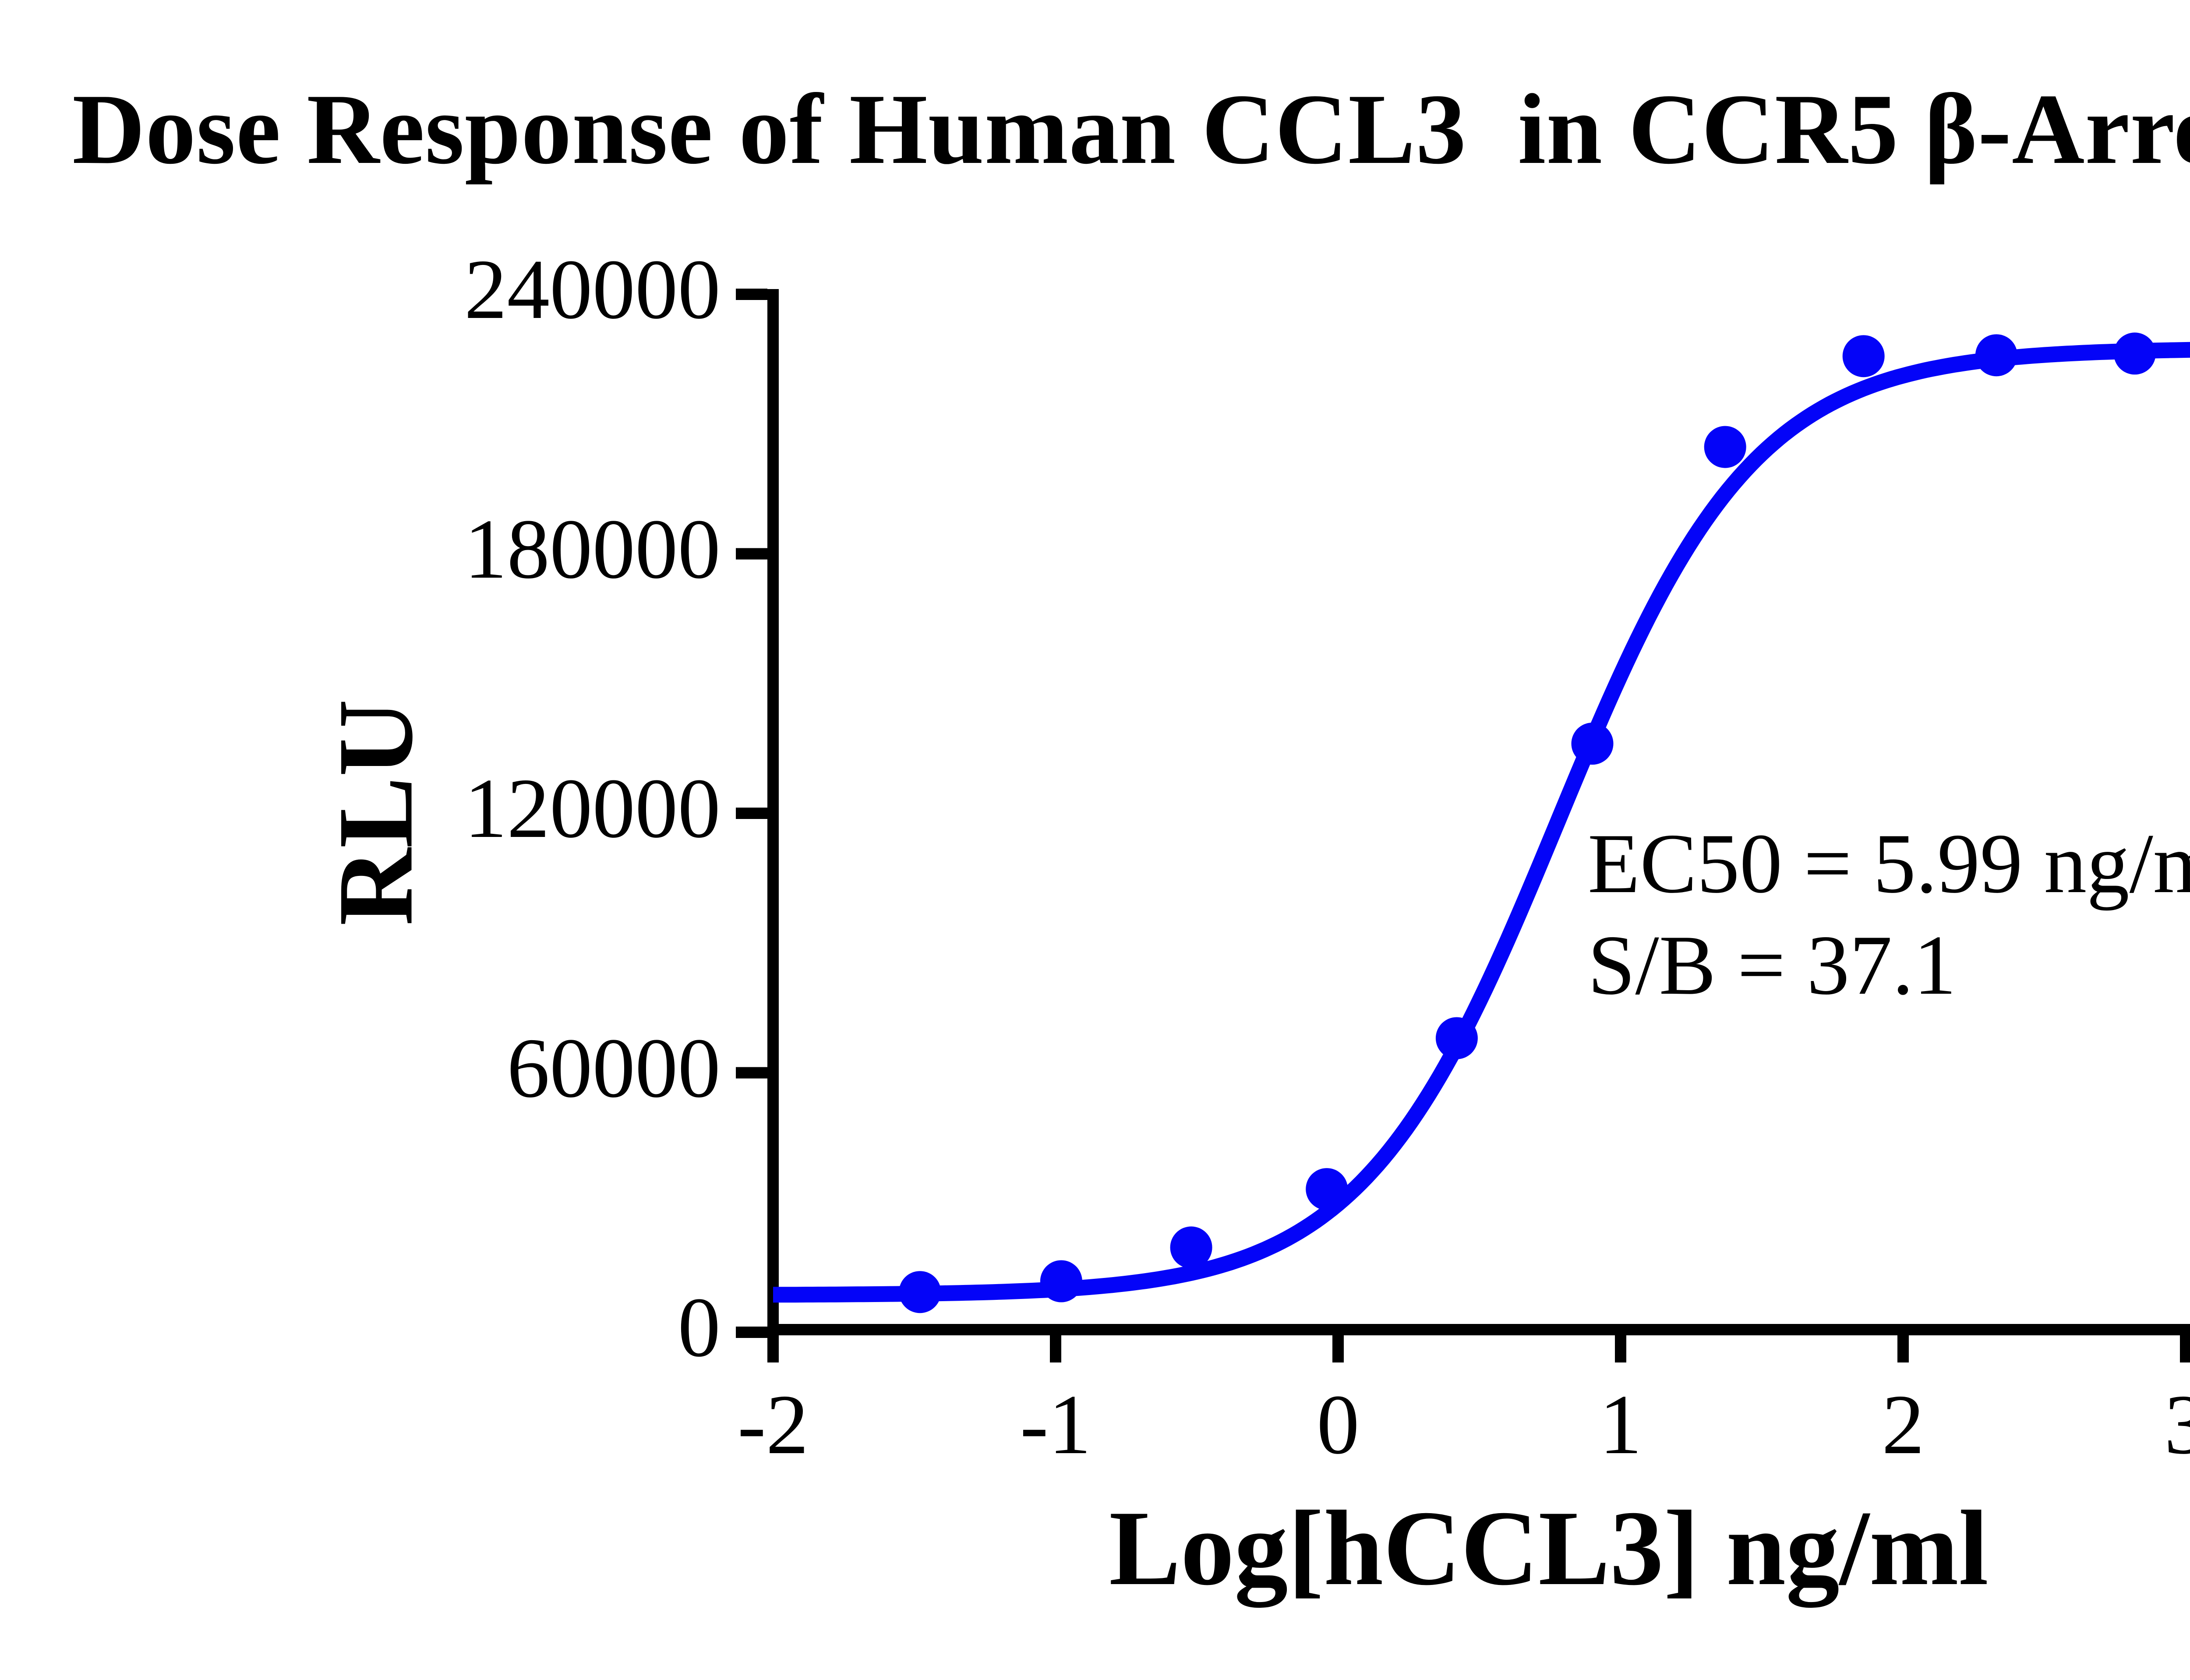 This screenshot has height=1680, width=2190. I want to click on sb-annotation: S/B = 37.1, so click(1772, 966).